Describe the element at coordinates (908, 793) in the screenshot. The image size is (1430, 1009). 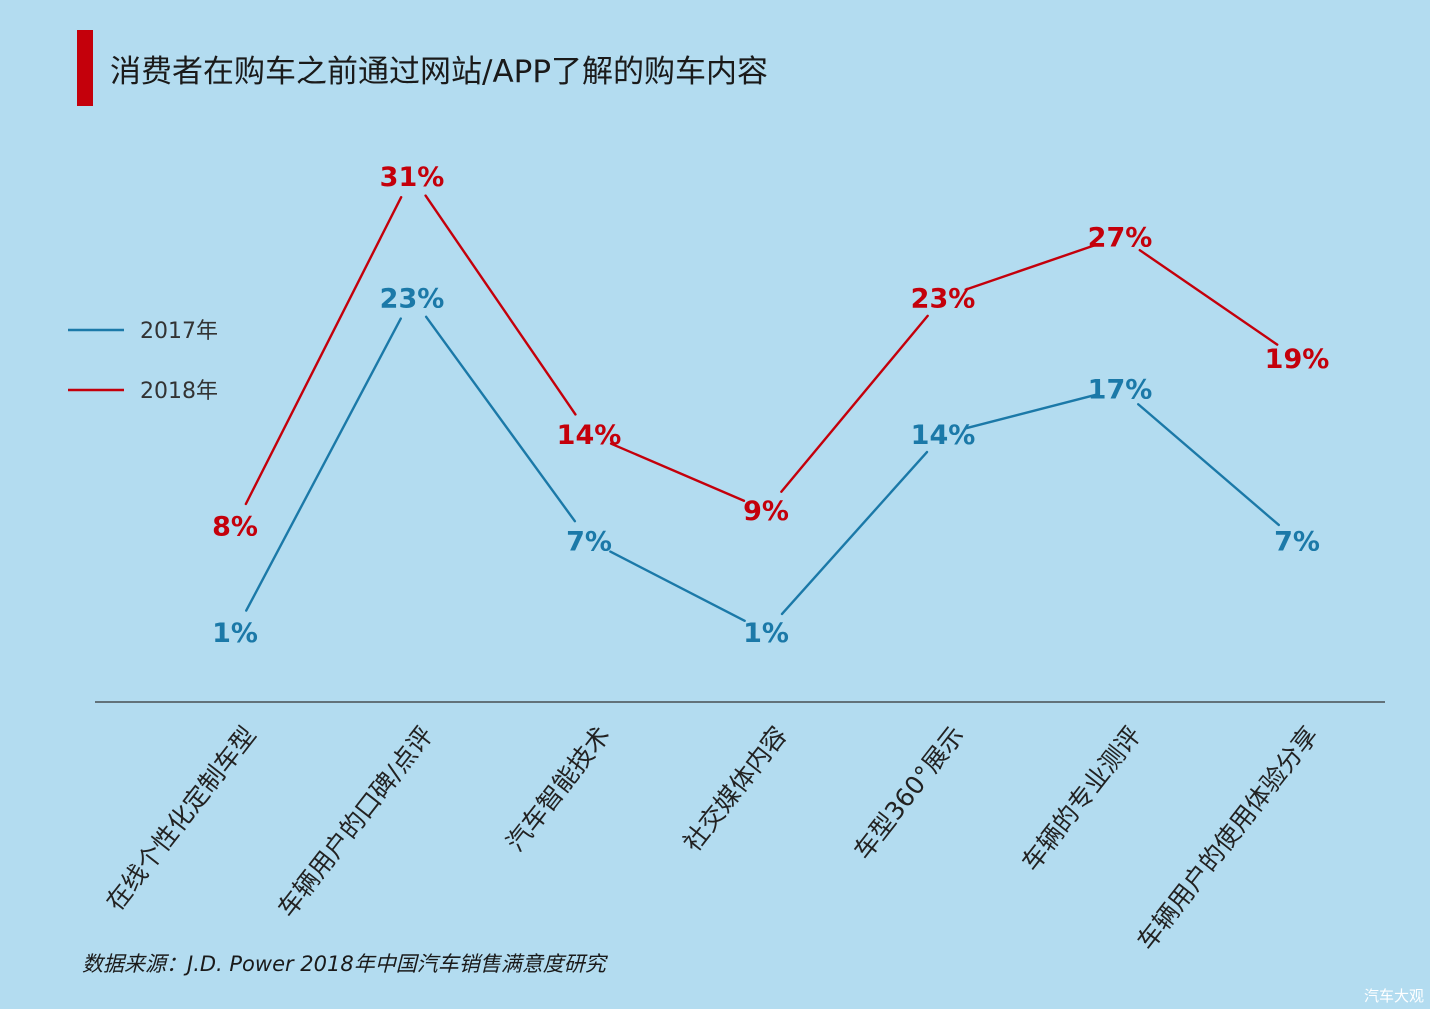
I see `x-tick-label: 车型360°展示` at that location.